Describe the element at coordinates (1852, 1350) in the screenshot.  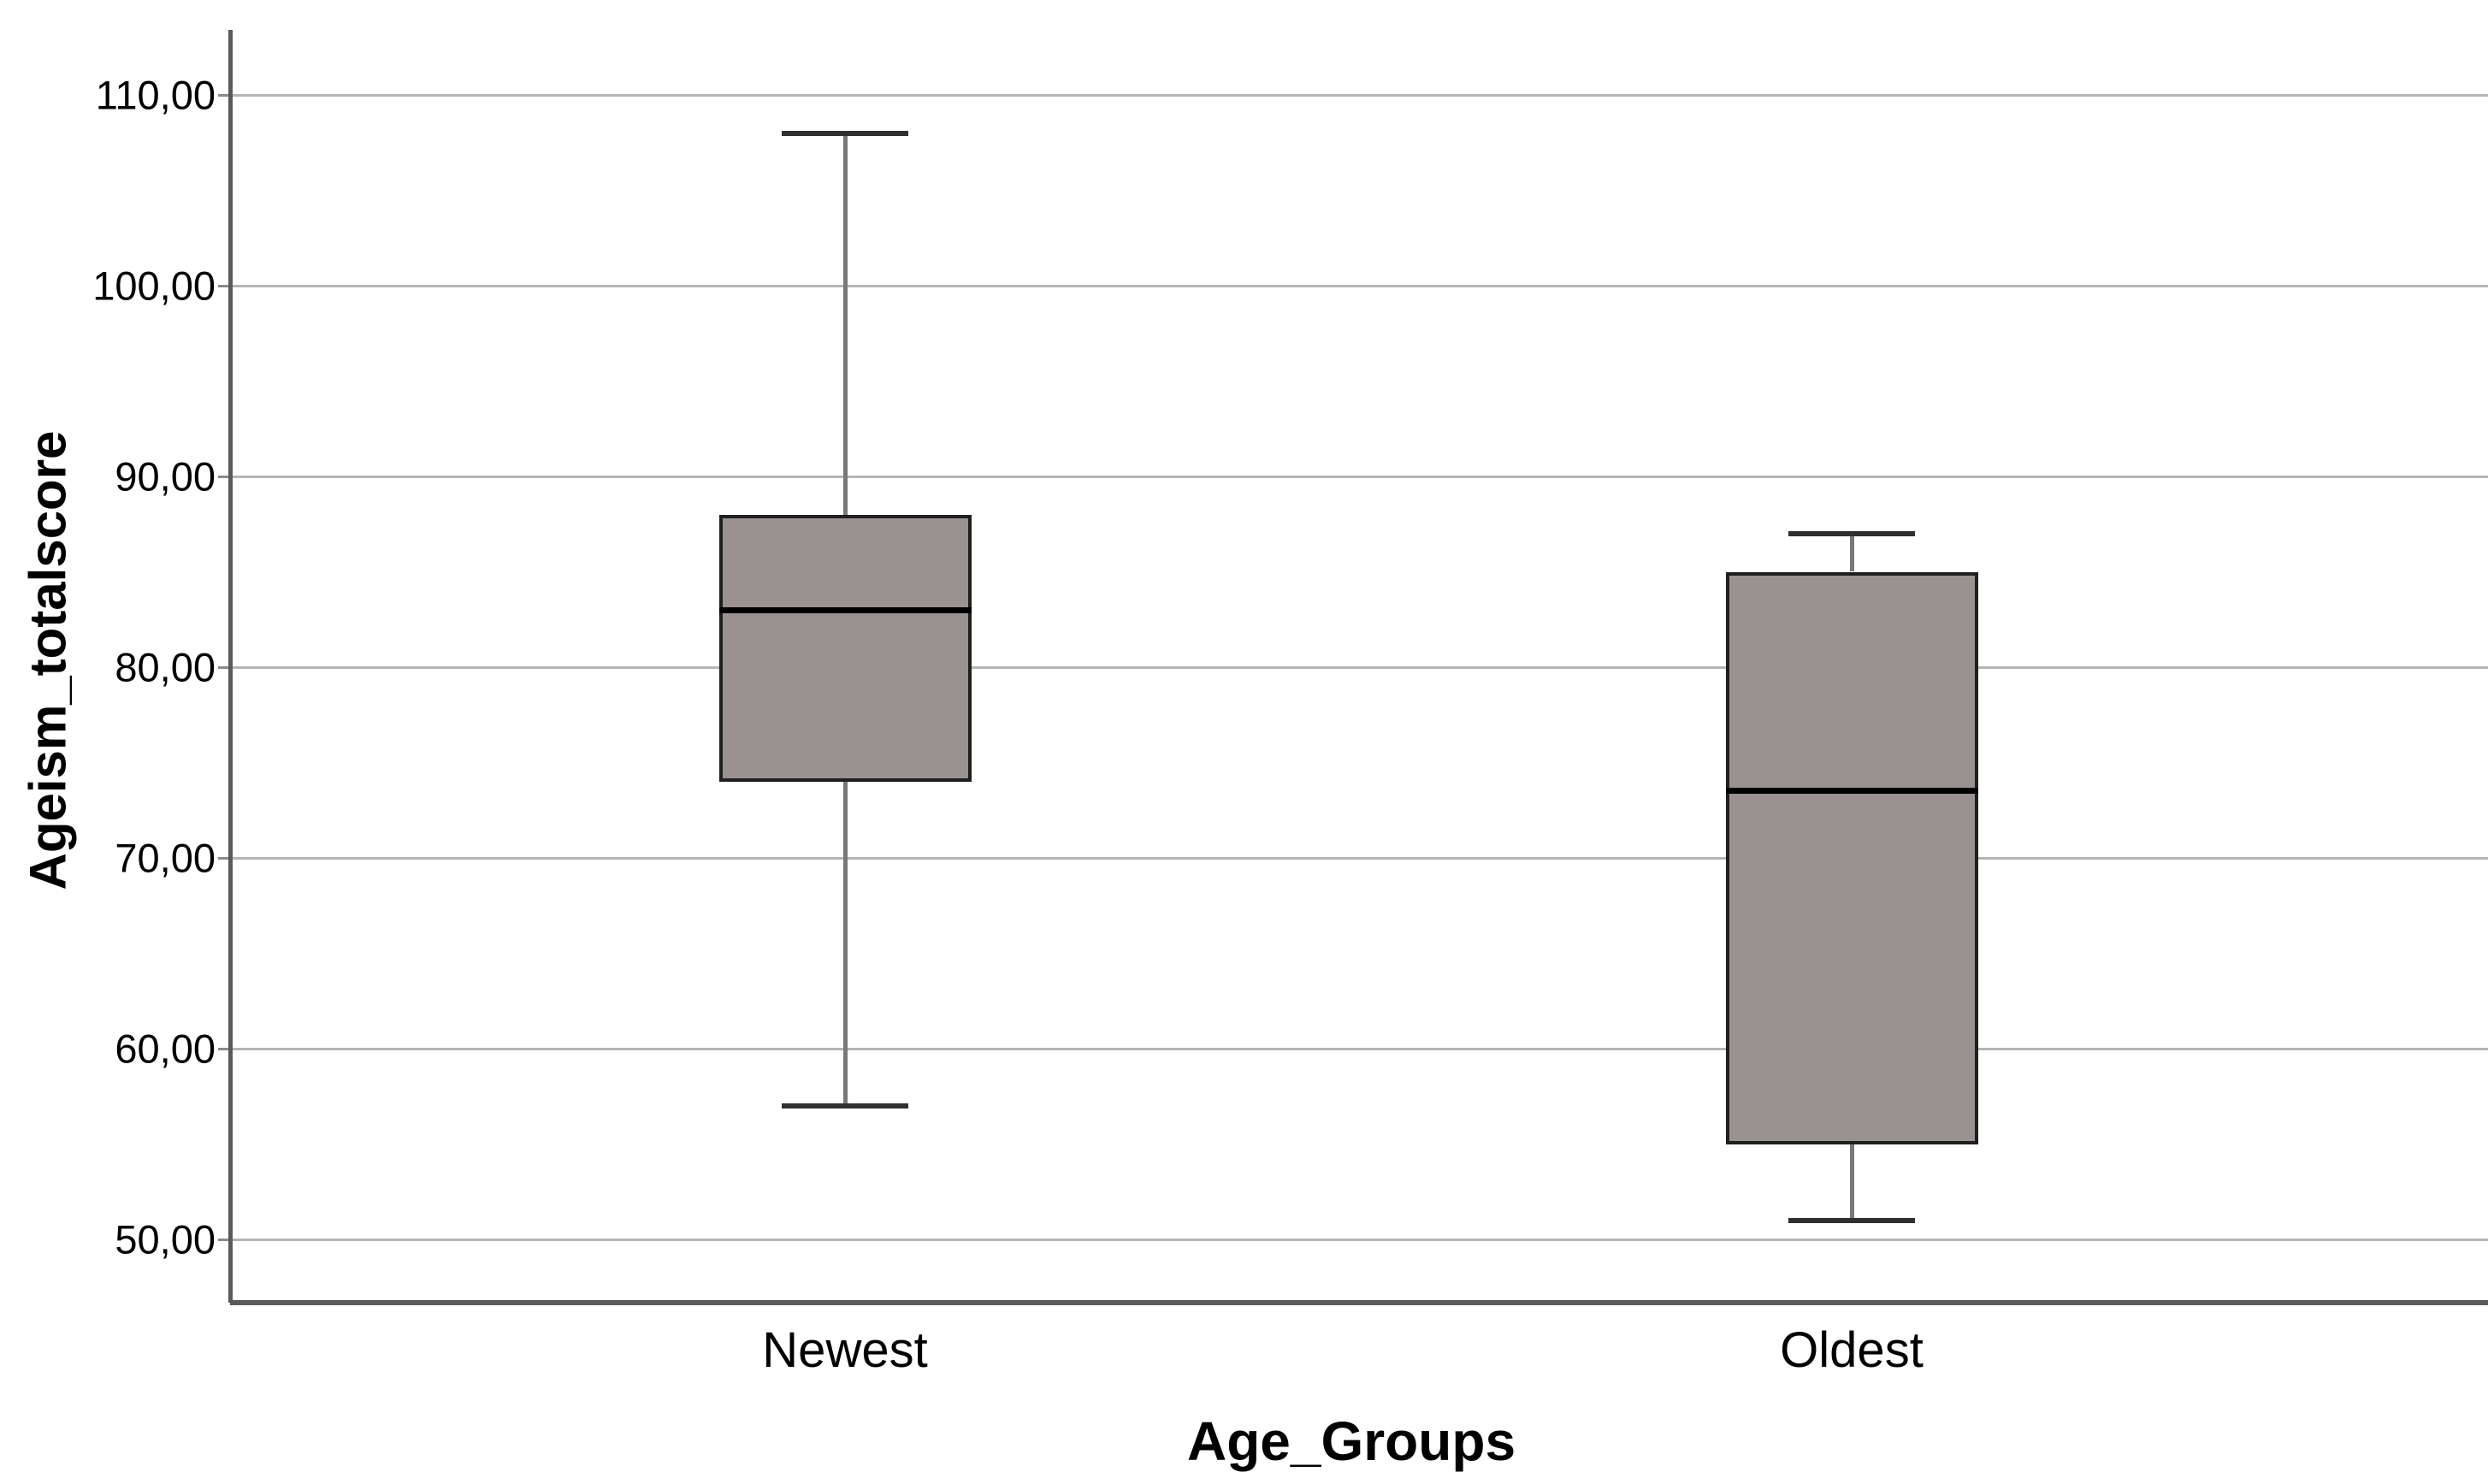
I see `x-category-label: Oldest` at that location.